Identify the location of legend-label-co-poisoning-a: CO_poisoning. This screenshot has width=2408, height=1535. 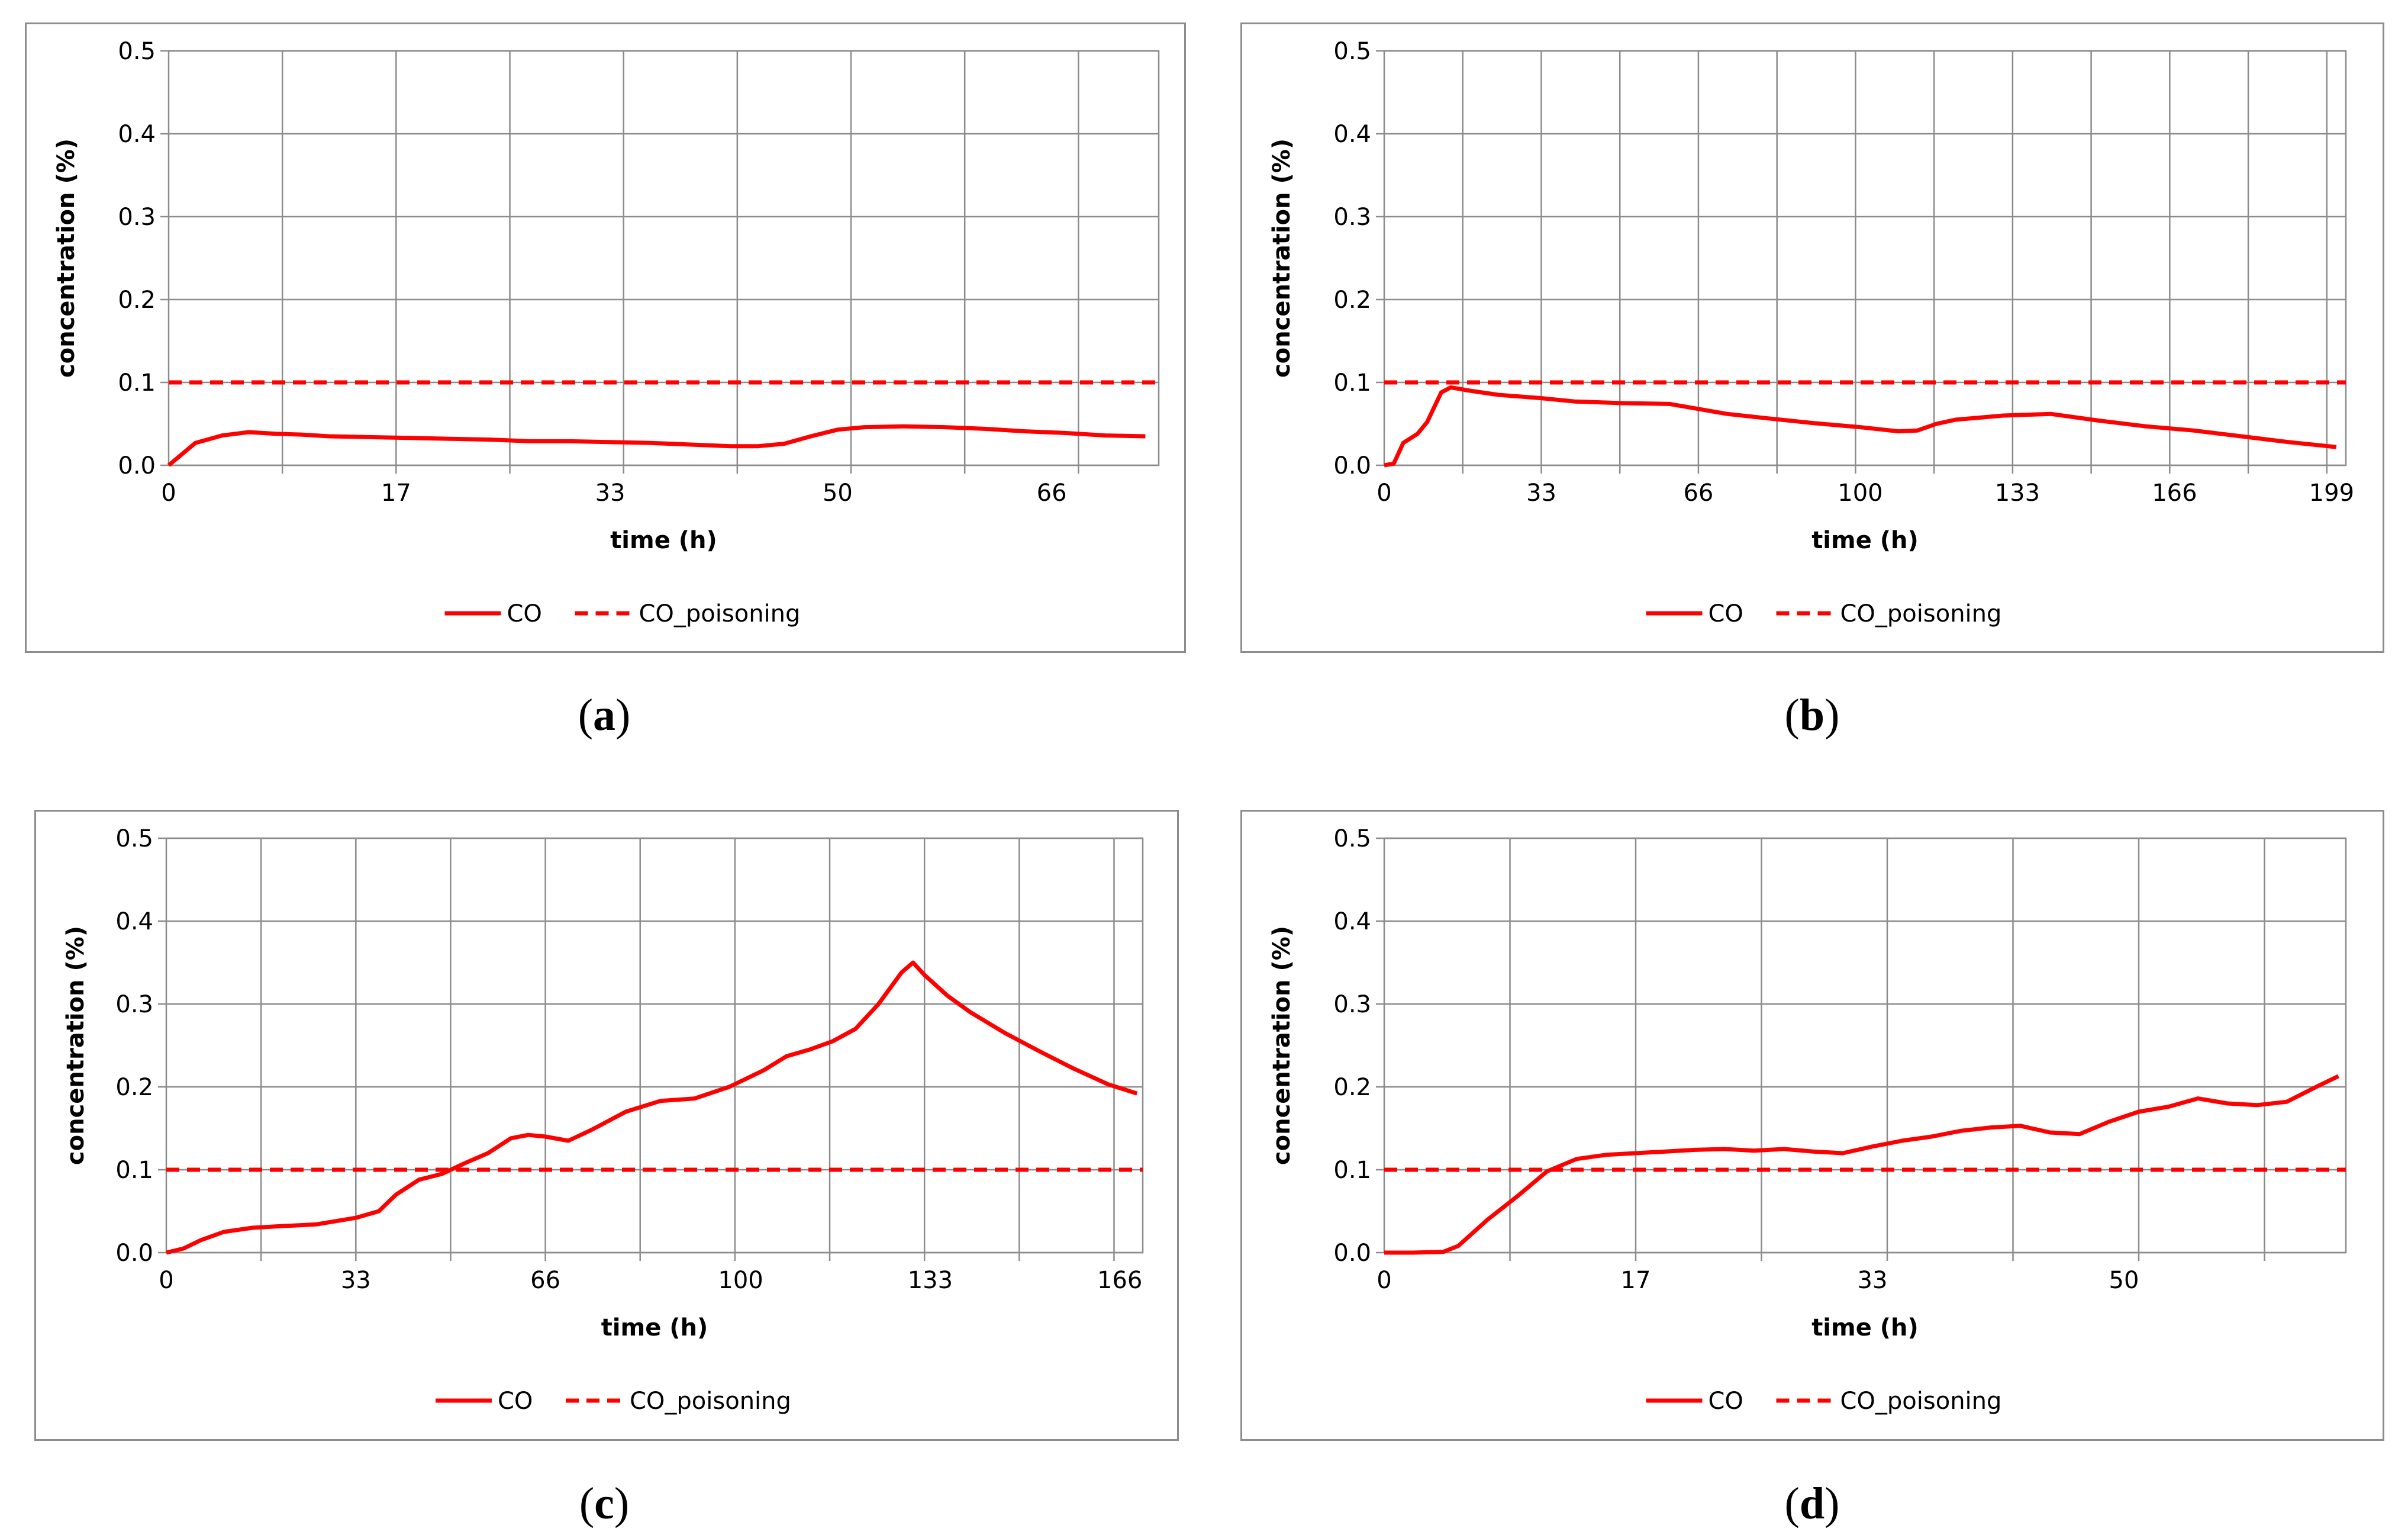
(720, 613).